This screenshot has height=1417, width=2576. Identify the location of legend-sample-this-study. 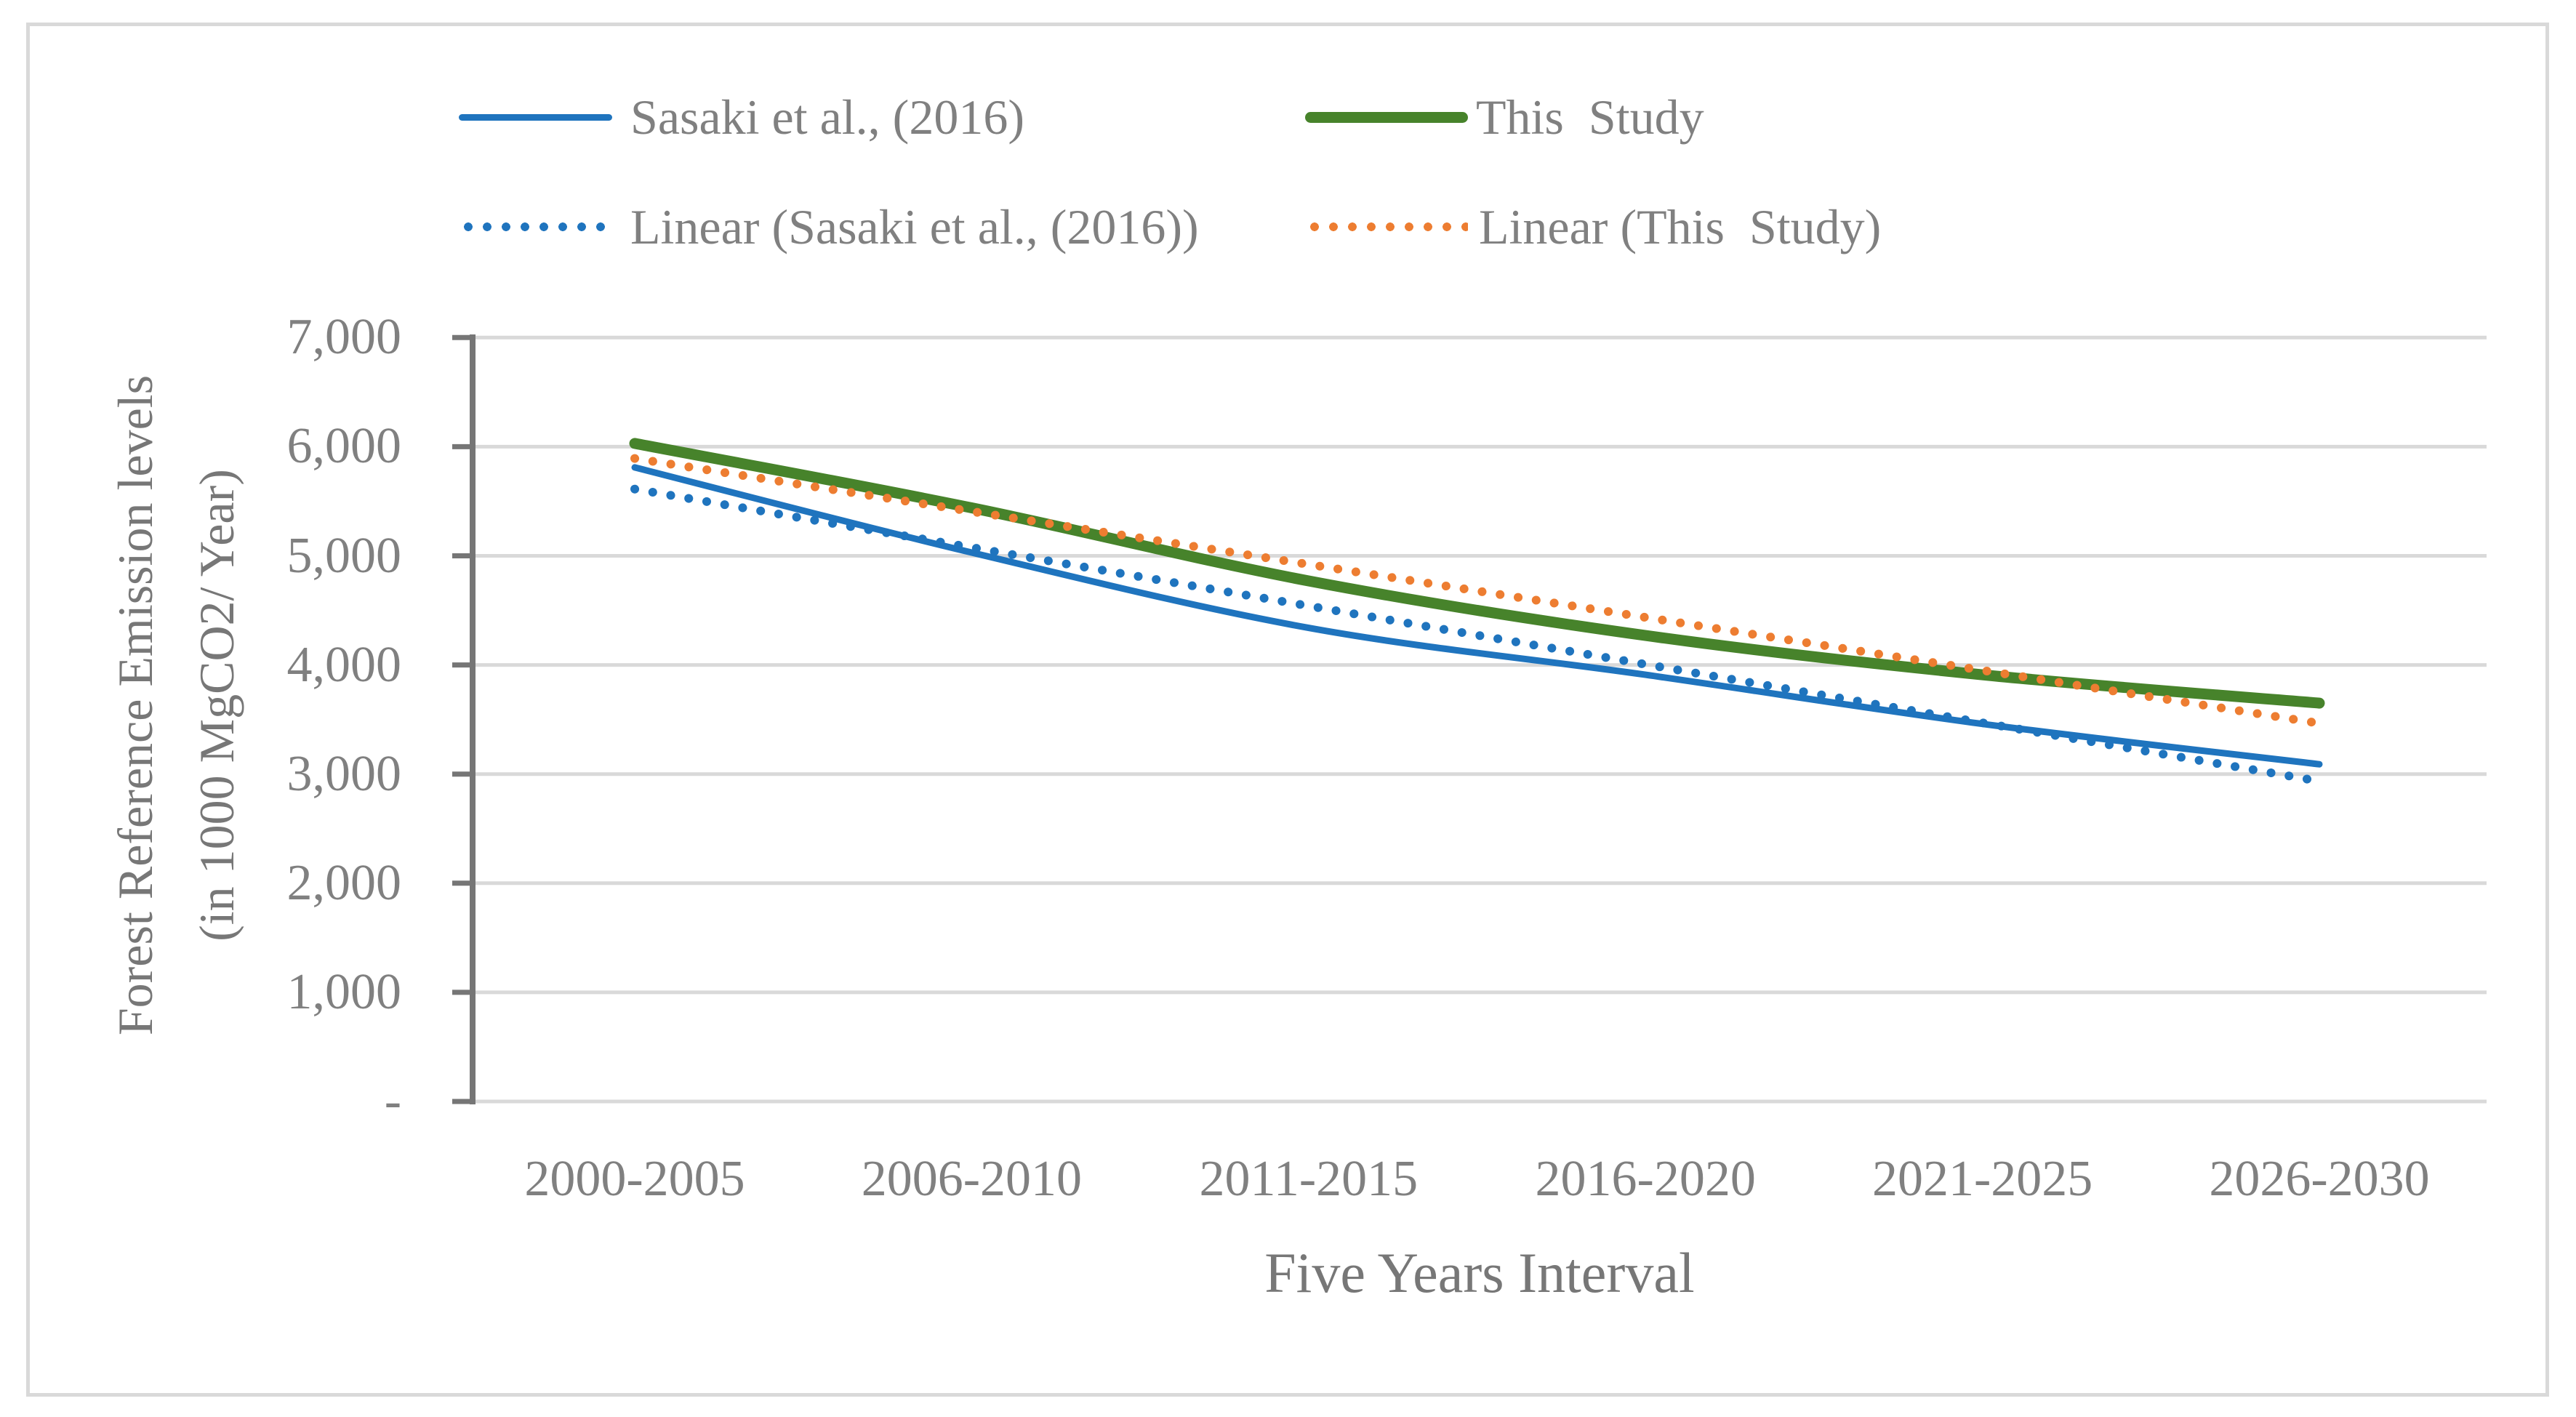
(1386, 117).